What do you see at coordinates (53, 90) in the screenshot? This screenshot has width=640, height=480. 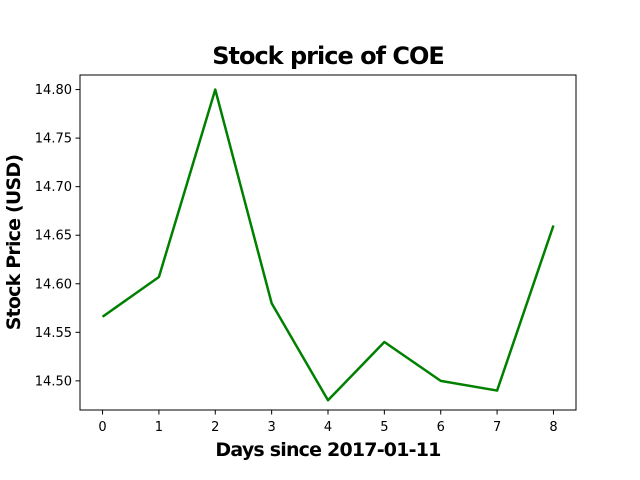 I see `y-tick-label: 14.80` at bounding box center [53, 90].